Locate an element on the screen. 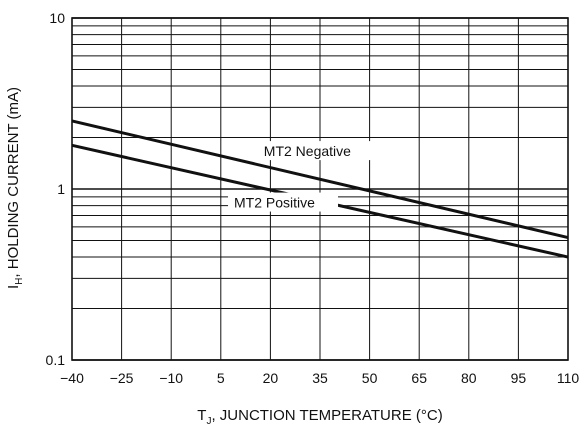 This screenshot has height=437, width=588. y-axis-title-rest: , HOLDING CURRENT (mA) is located at coordinates (13, 182).